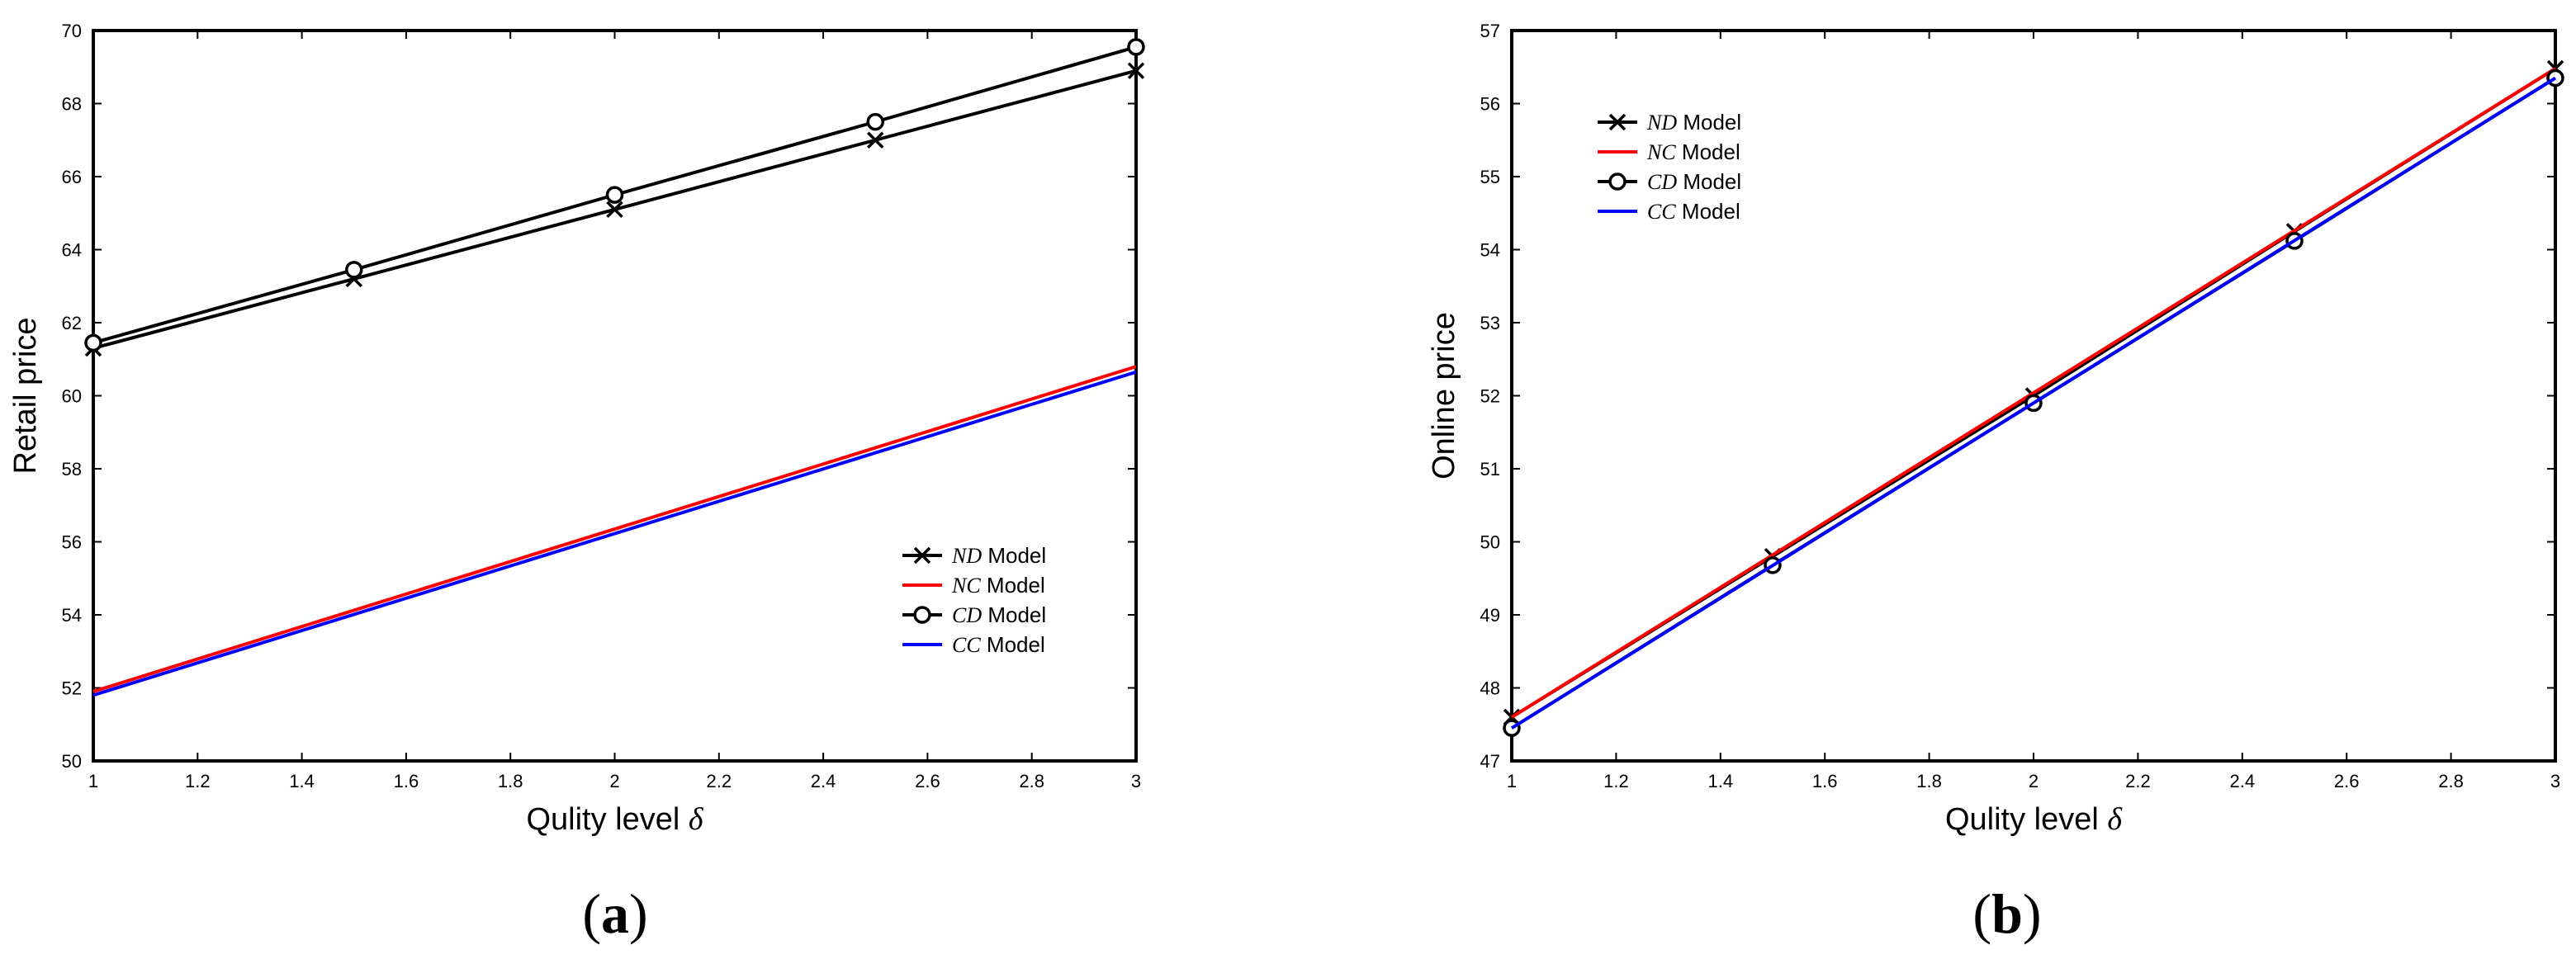  I want to click on series-line-cc, so click(614, 534).